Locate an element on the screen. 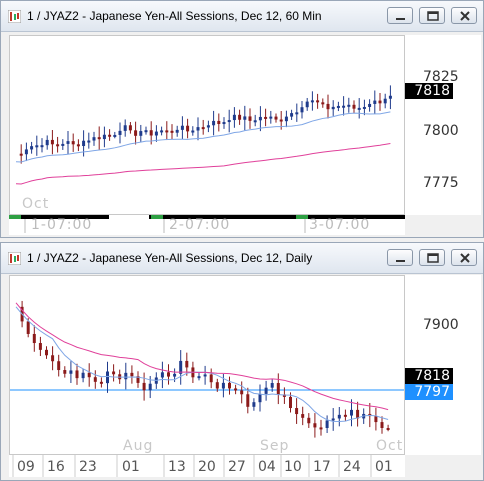  x-tick-label: 01 is located at coordinates (384, 467).